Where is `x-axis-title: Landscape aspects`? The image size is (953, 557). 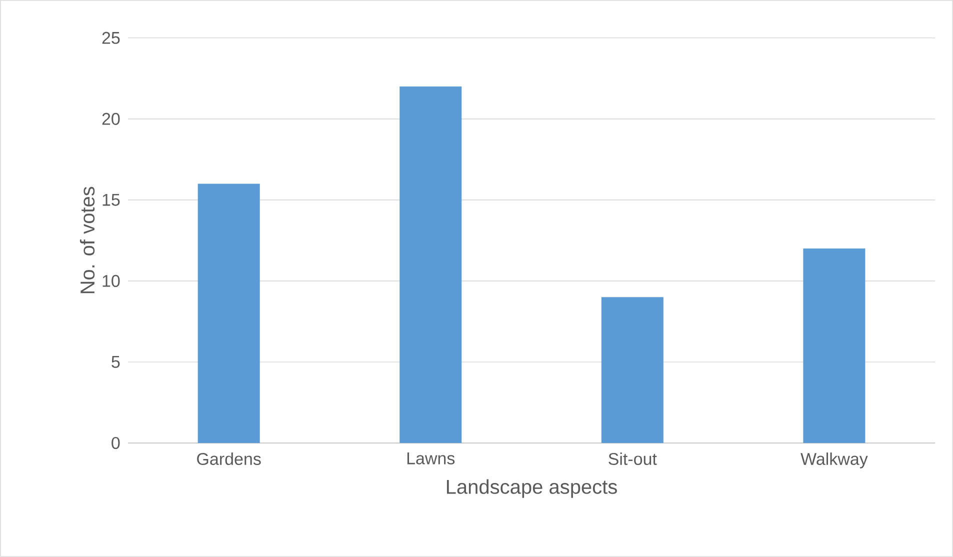 x-axis-title: Landscape aspects is located at coordinates (531, 488).